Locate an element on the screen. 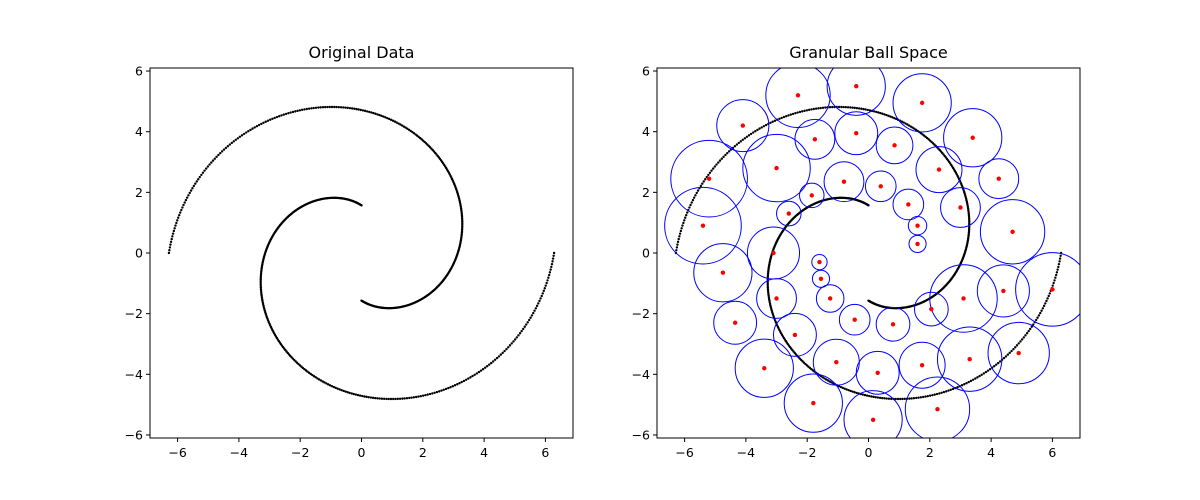 The image size is (1200, 500). y-tick-label: −2 is located at coordinates (641, 313).